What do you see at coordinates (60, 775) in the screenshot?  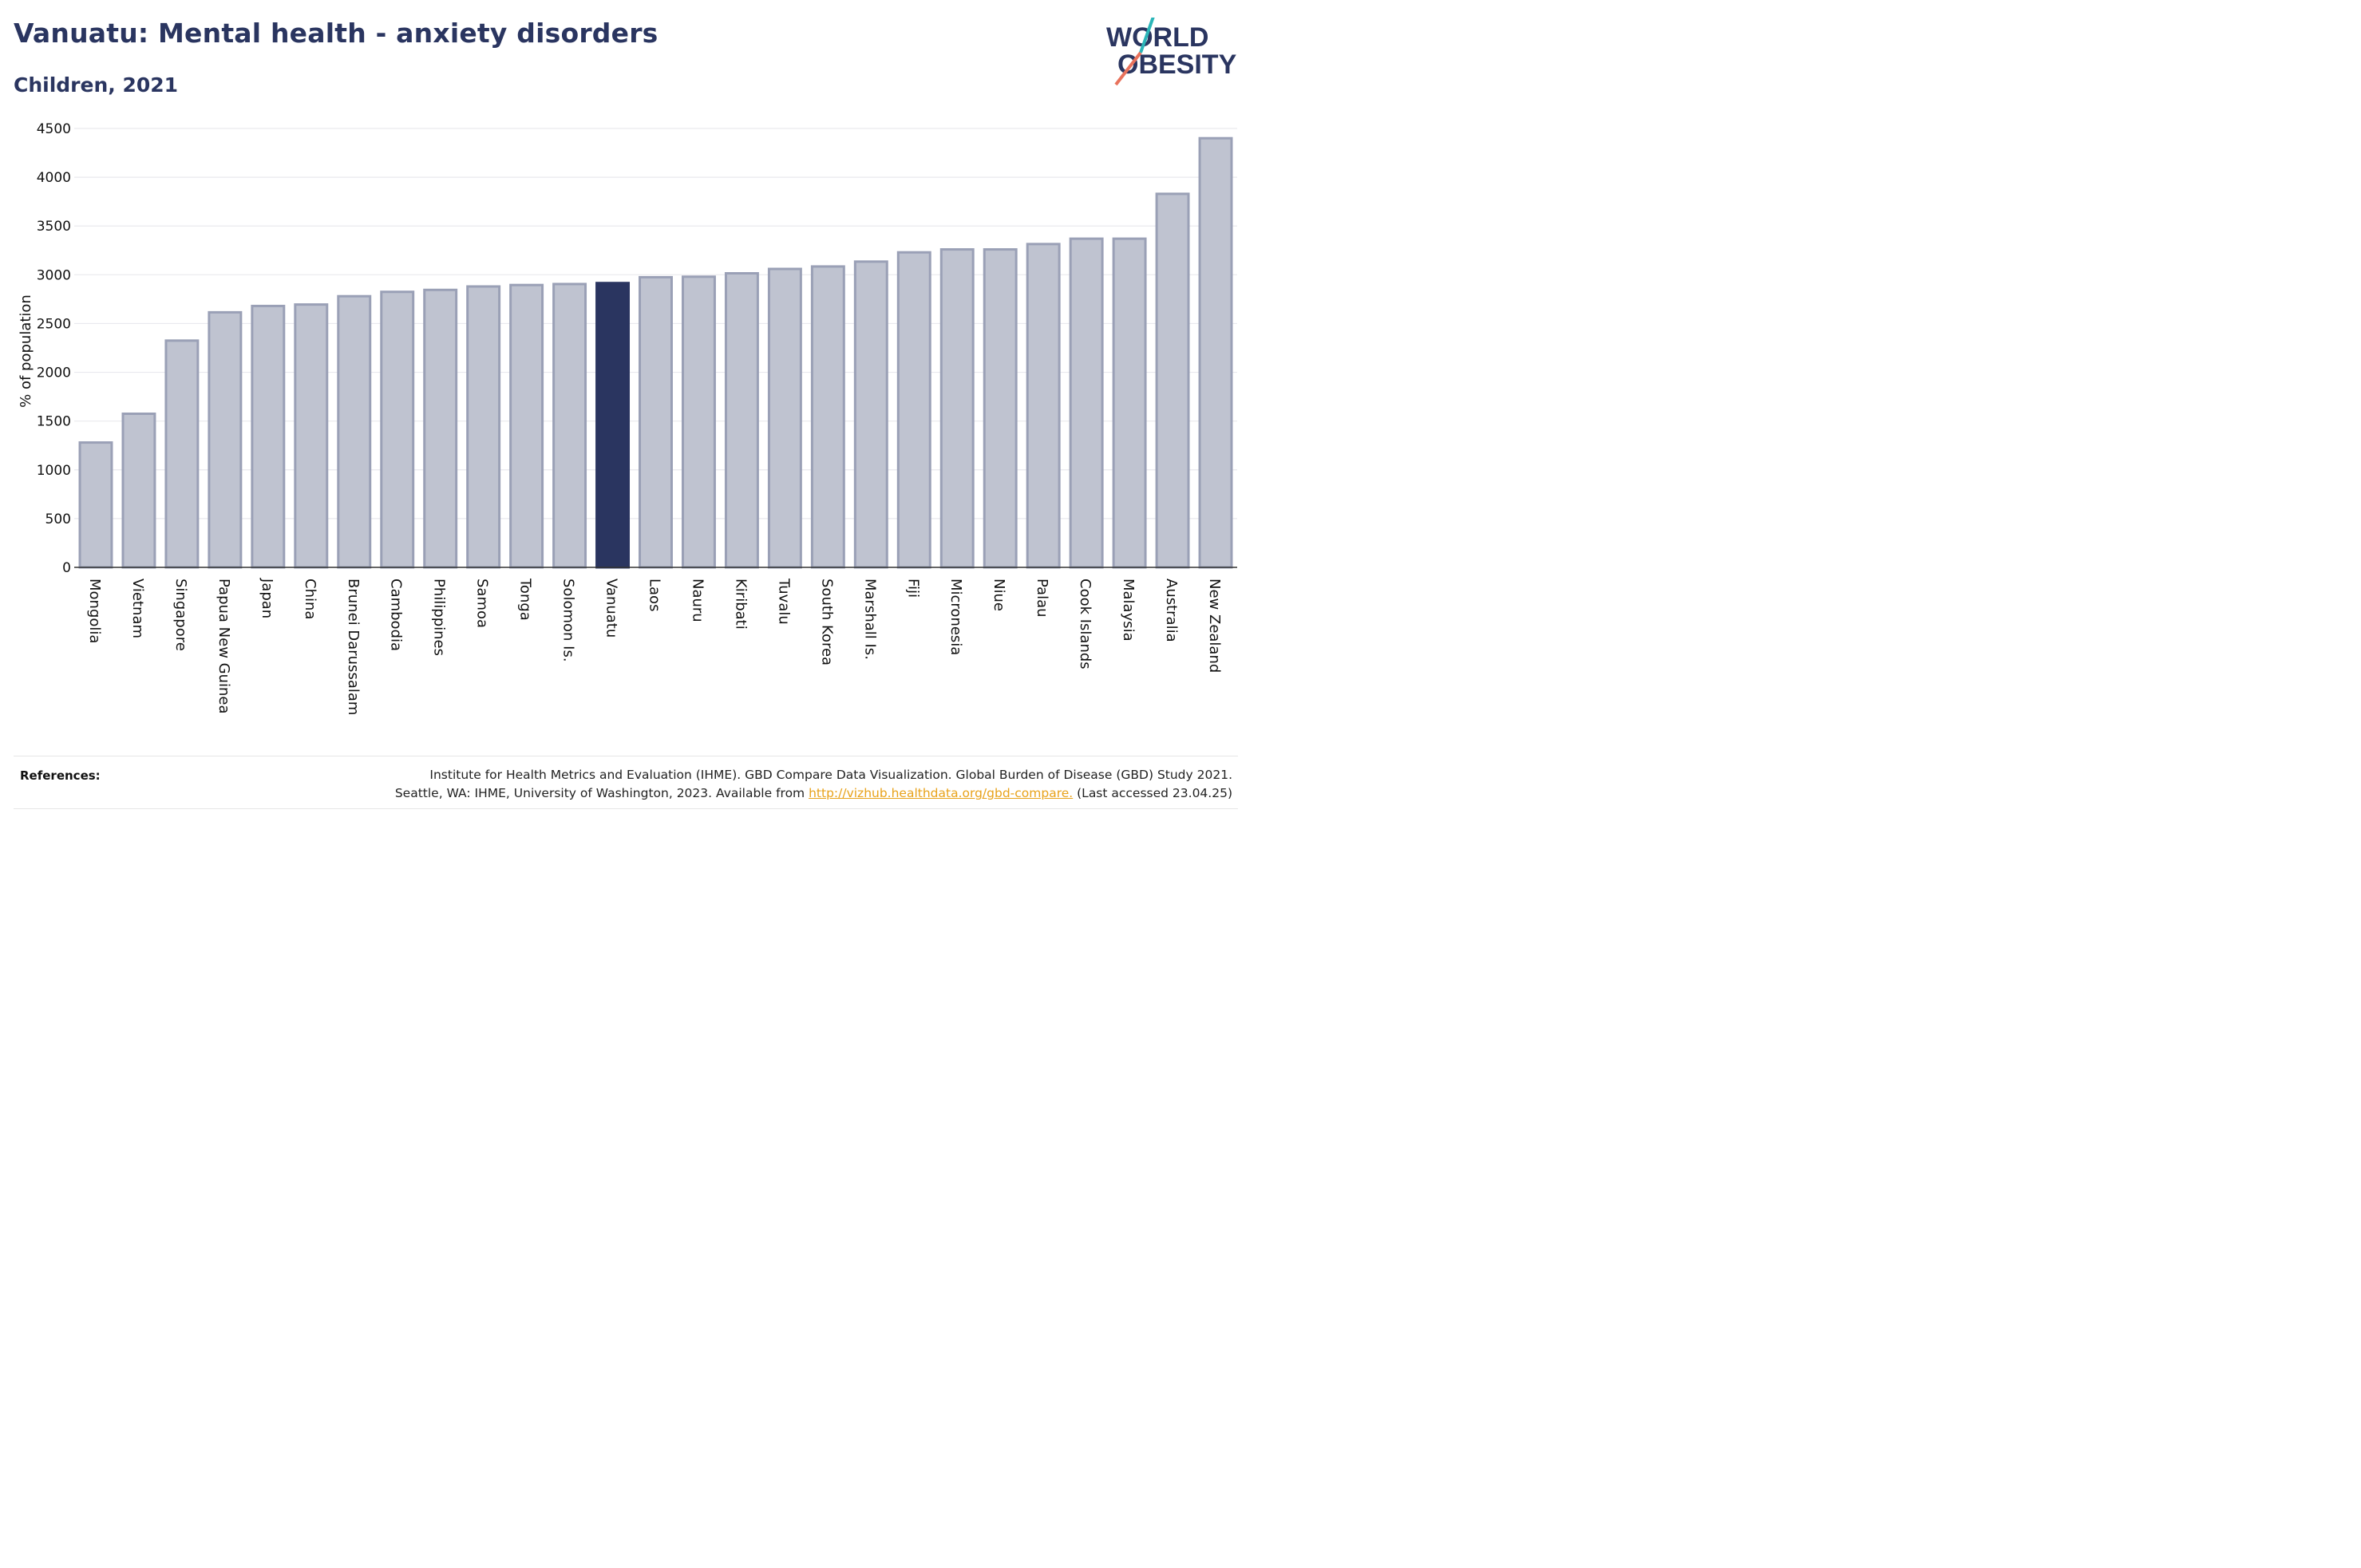 I see `references-label: References:` at bounding box center [60, 775].